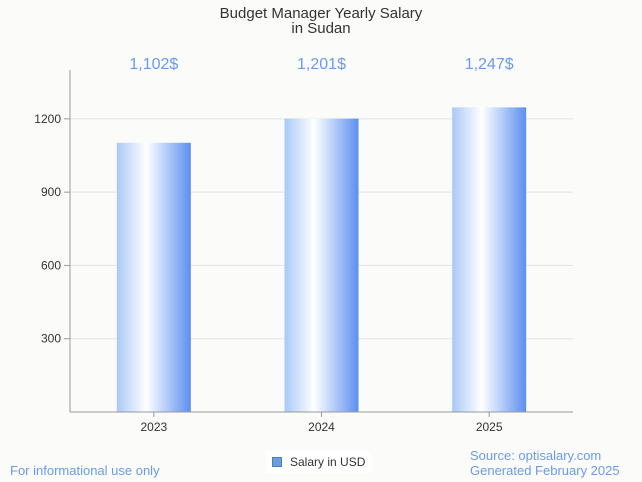  What do you see at coordinates (489, 427) in the screenshot?
I see `x-tick-label: 2025` at bounding box center [489, 427].